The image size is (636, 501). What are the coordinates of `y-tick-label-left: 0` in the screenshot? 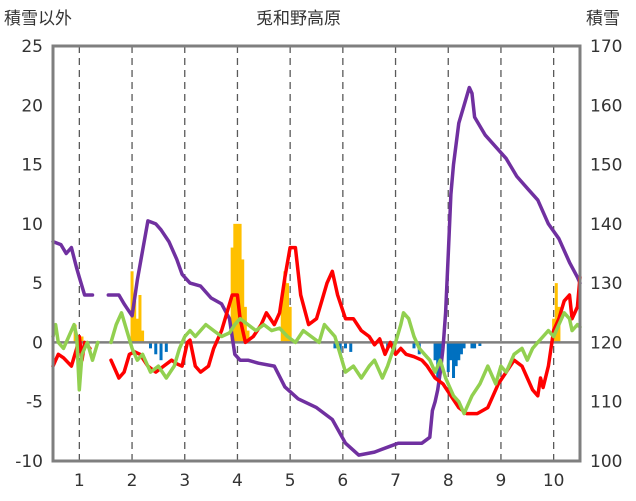 It's located at (37, 343).